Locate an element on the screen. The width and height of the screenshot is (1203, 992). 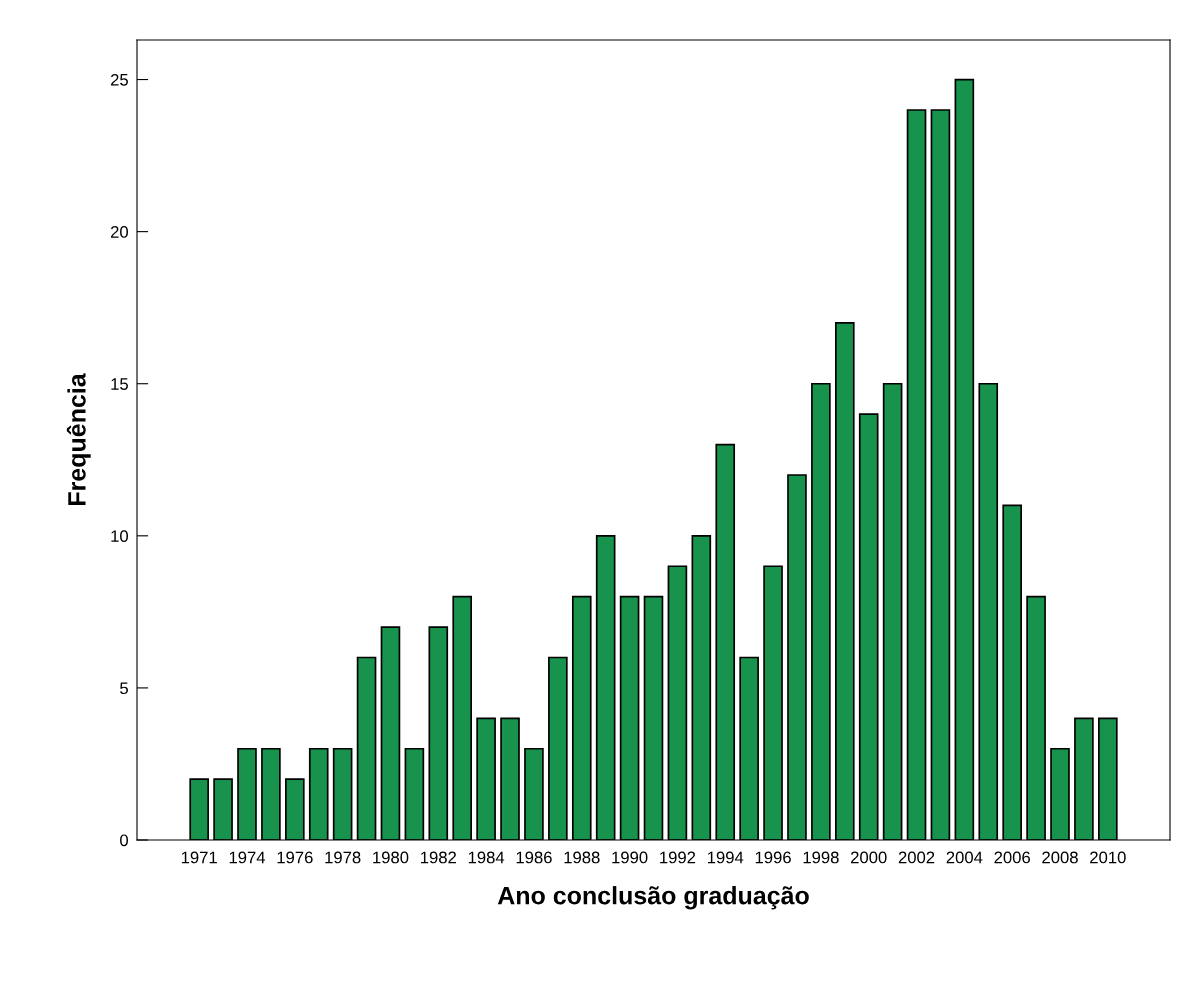
x-tick-label: 1994 is located at coordinates (725, 857).